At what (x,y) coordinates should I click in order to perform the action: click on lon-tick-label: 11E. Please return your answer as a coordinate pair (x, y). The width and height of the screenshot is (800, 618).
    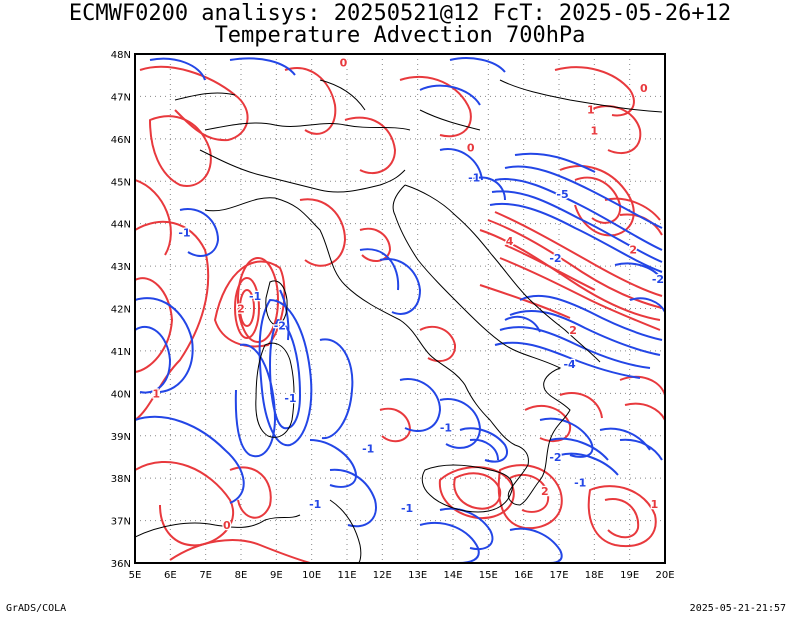
    Looking at the image, I should click on (346, 575).